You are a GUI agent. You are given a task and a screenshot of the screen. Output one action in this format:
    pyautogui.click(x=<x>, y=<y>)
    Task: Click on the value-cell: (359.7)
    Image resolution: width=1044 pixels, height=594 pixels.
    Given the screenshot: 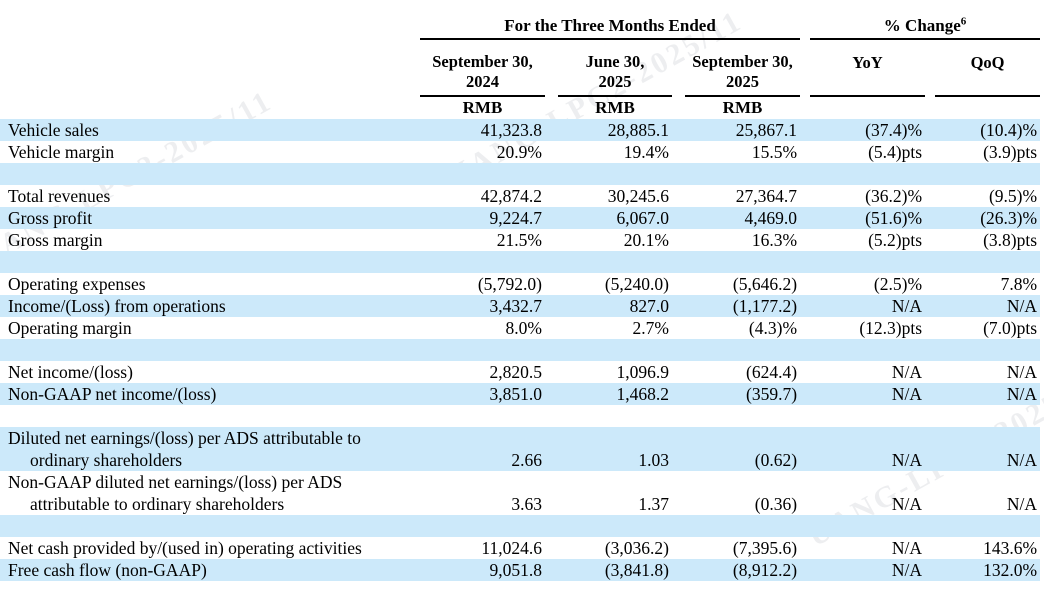 What is the action you would take?
    pyautogui.click(x=772, y=394)
    